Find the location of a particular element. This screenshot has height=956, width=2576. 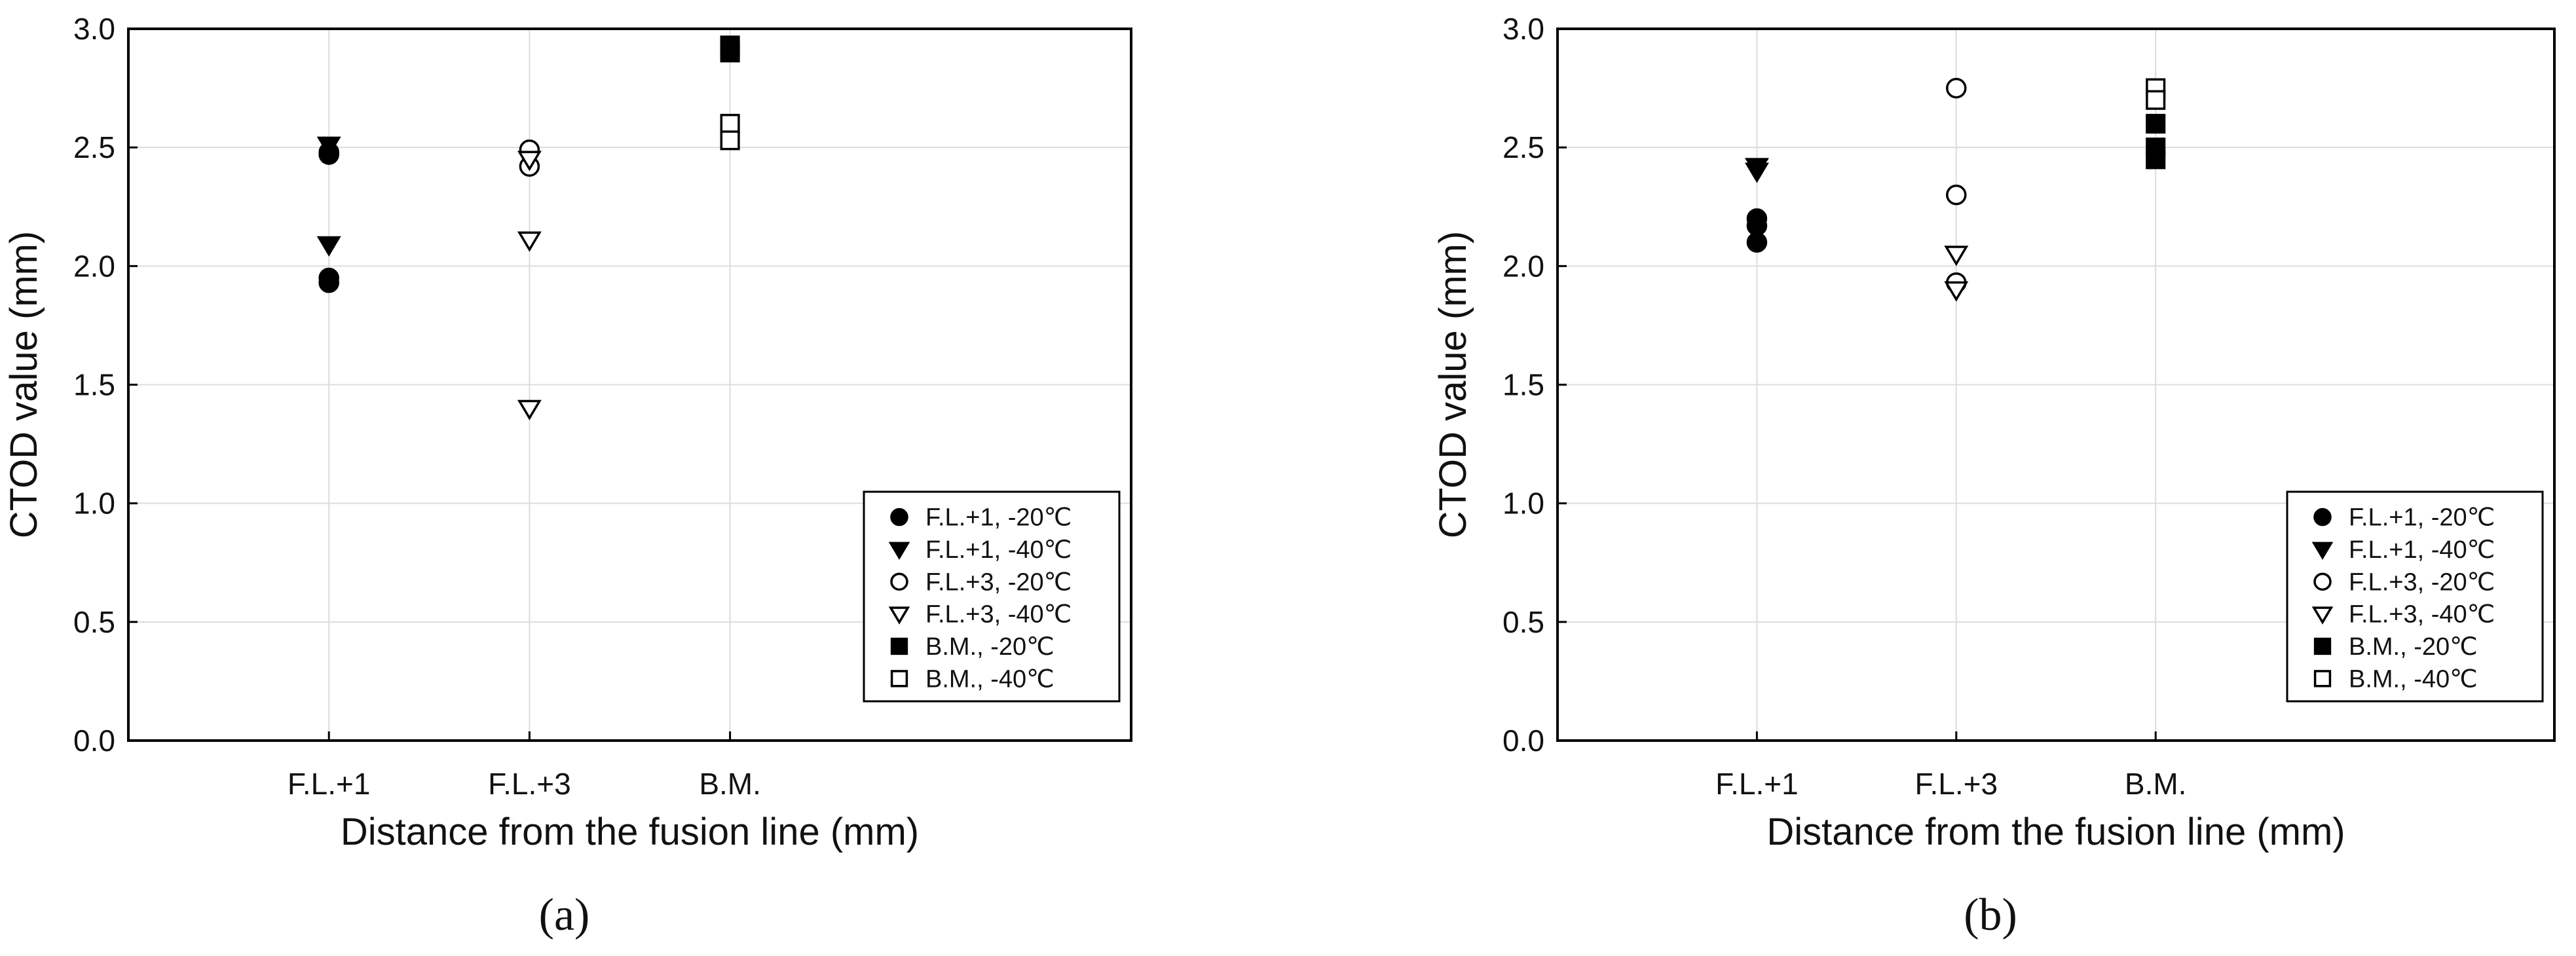

panel-caption: (a) is located at coordinates (564, 915).